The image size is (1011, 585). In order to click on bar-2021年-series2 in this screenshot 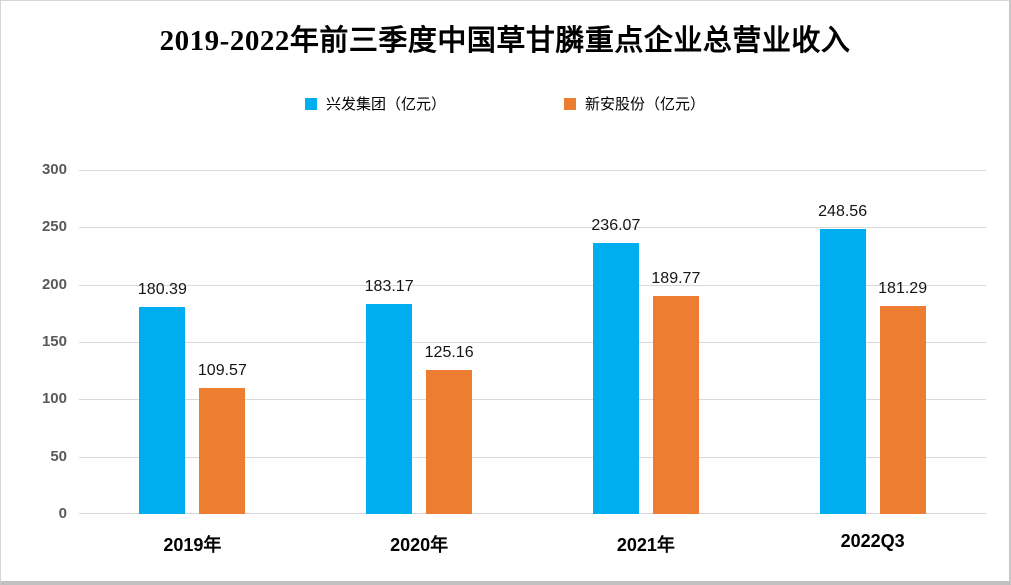, I will do `click(675, 405)`.